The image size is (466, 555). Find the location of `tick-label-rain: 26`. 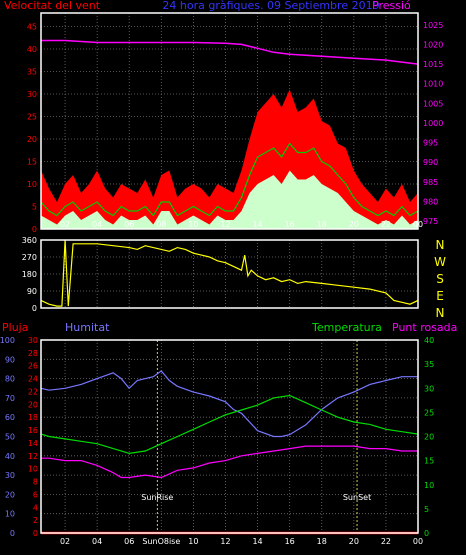

tick-label-rain: 26 is located at coordinates (33, 366).